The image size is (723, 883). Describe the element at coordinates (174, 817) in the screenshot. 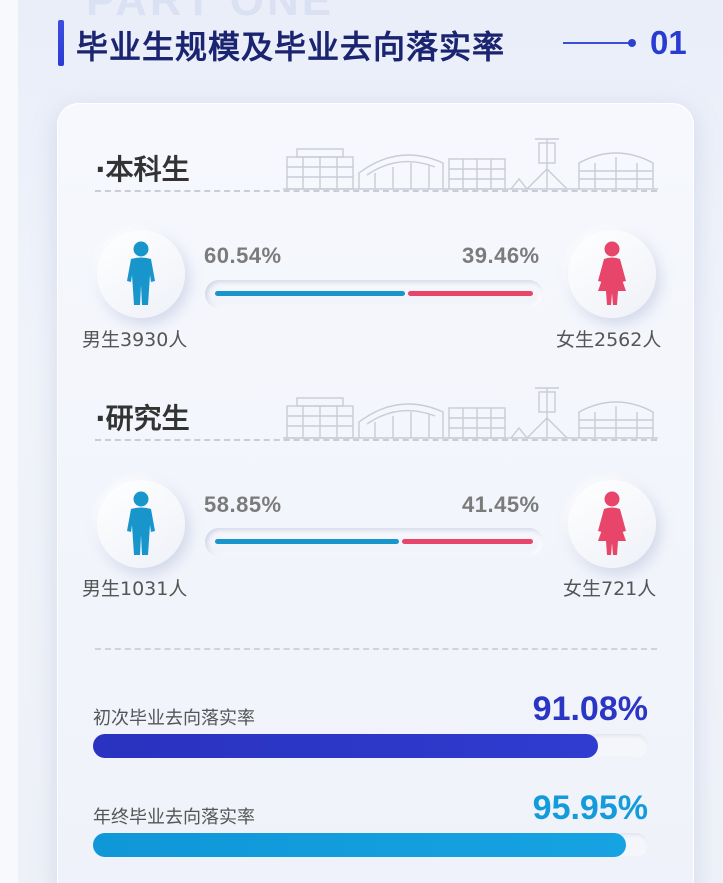

I see `final-rate-label: 年终毕业去向落实率` at that location.